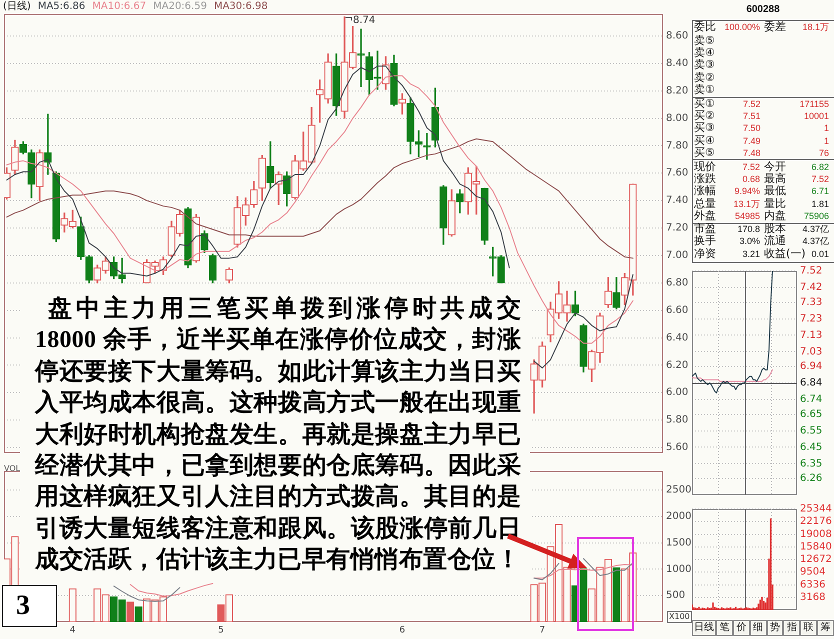 This screenshot has width=834, height=639. What do you see at coordinates (811, 366) in the screenshot?
I see `y-tick-label: 6.94` at bounding box center [811, 366].